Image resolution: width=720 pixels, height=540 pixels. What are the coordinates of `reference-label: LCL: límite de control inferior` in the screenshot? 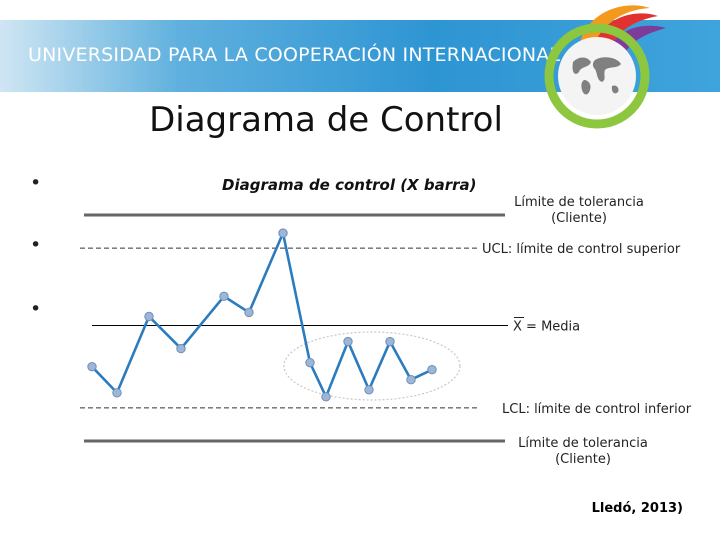 It's located at (597, 409).